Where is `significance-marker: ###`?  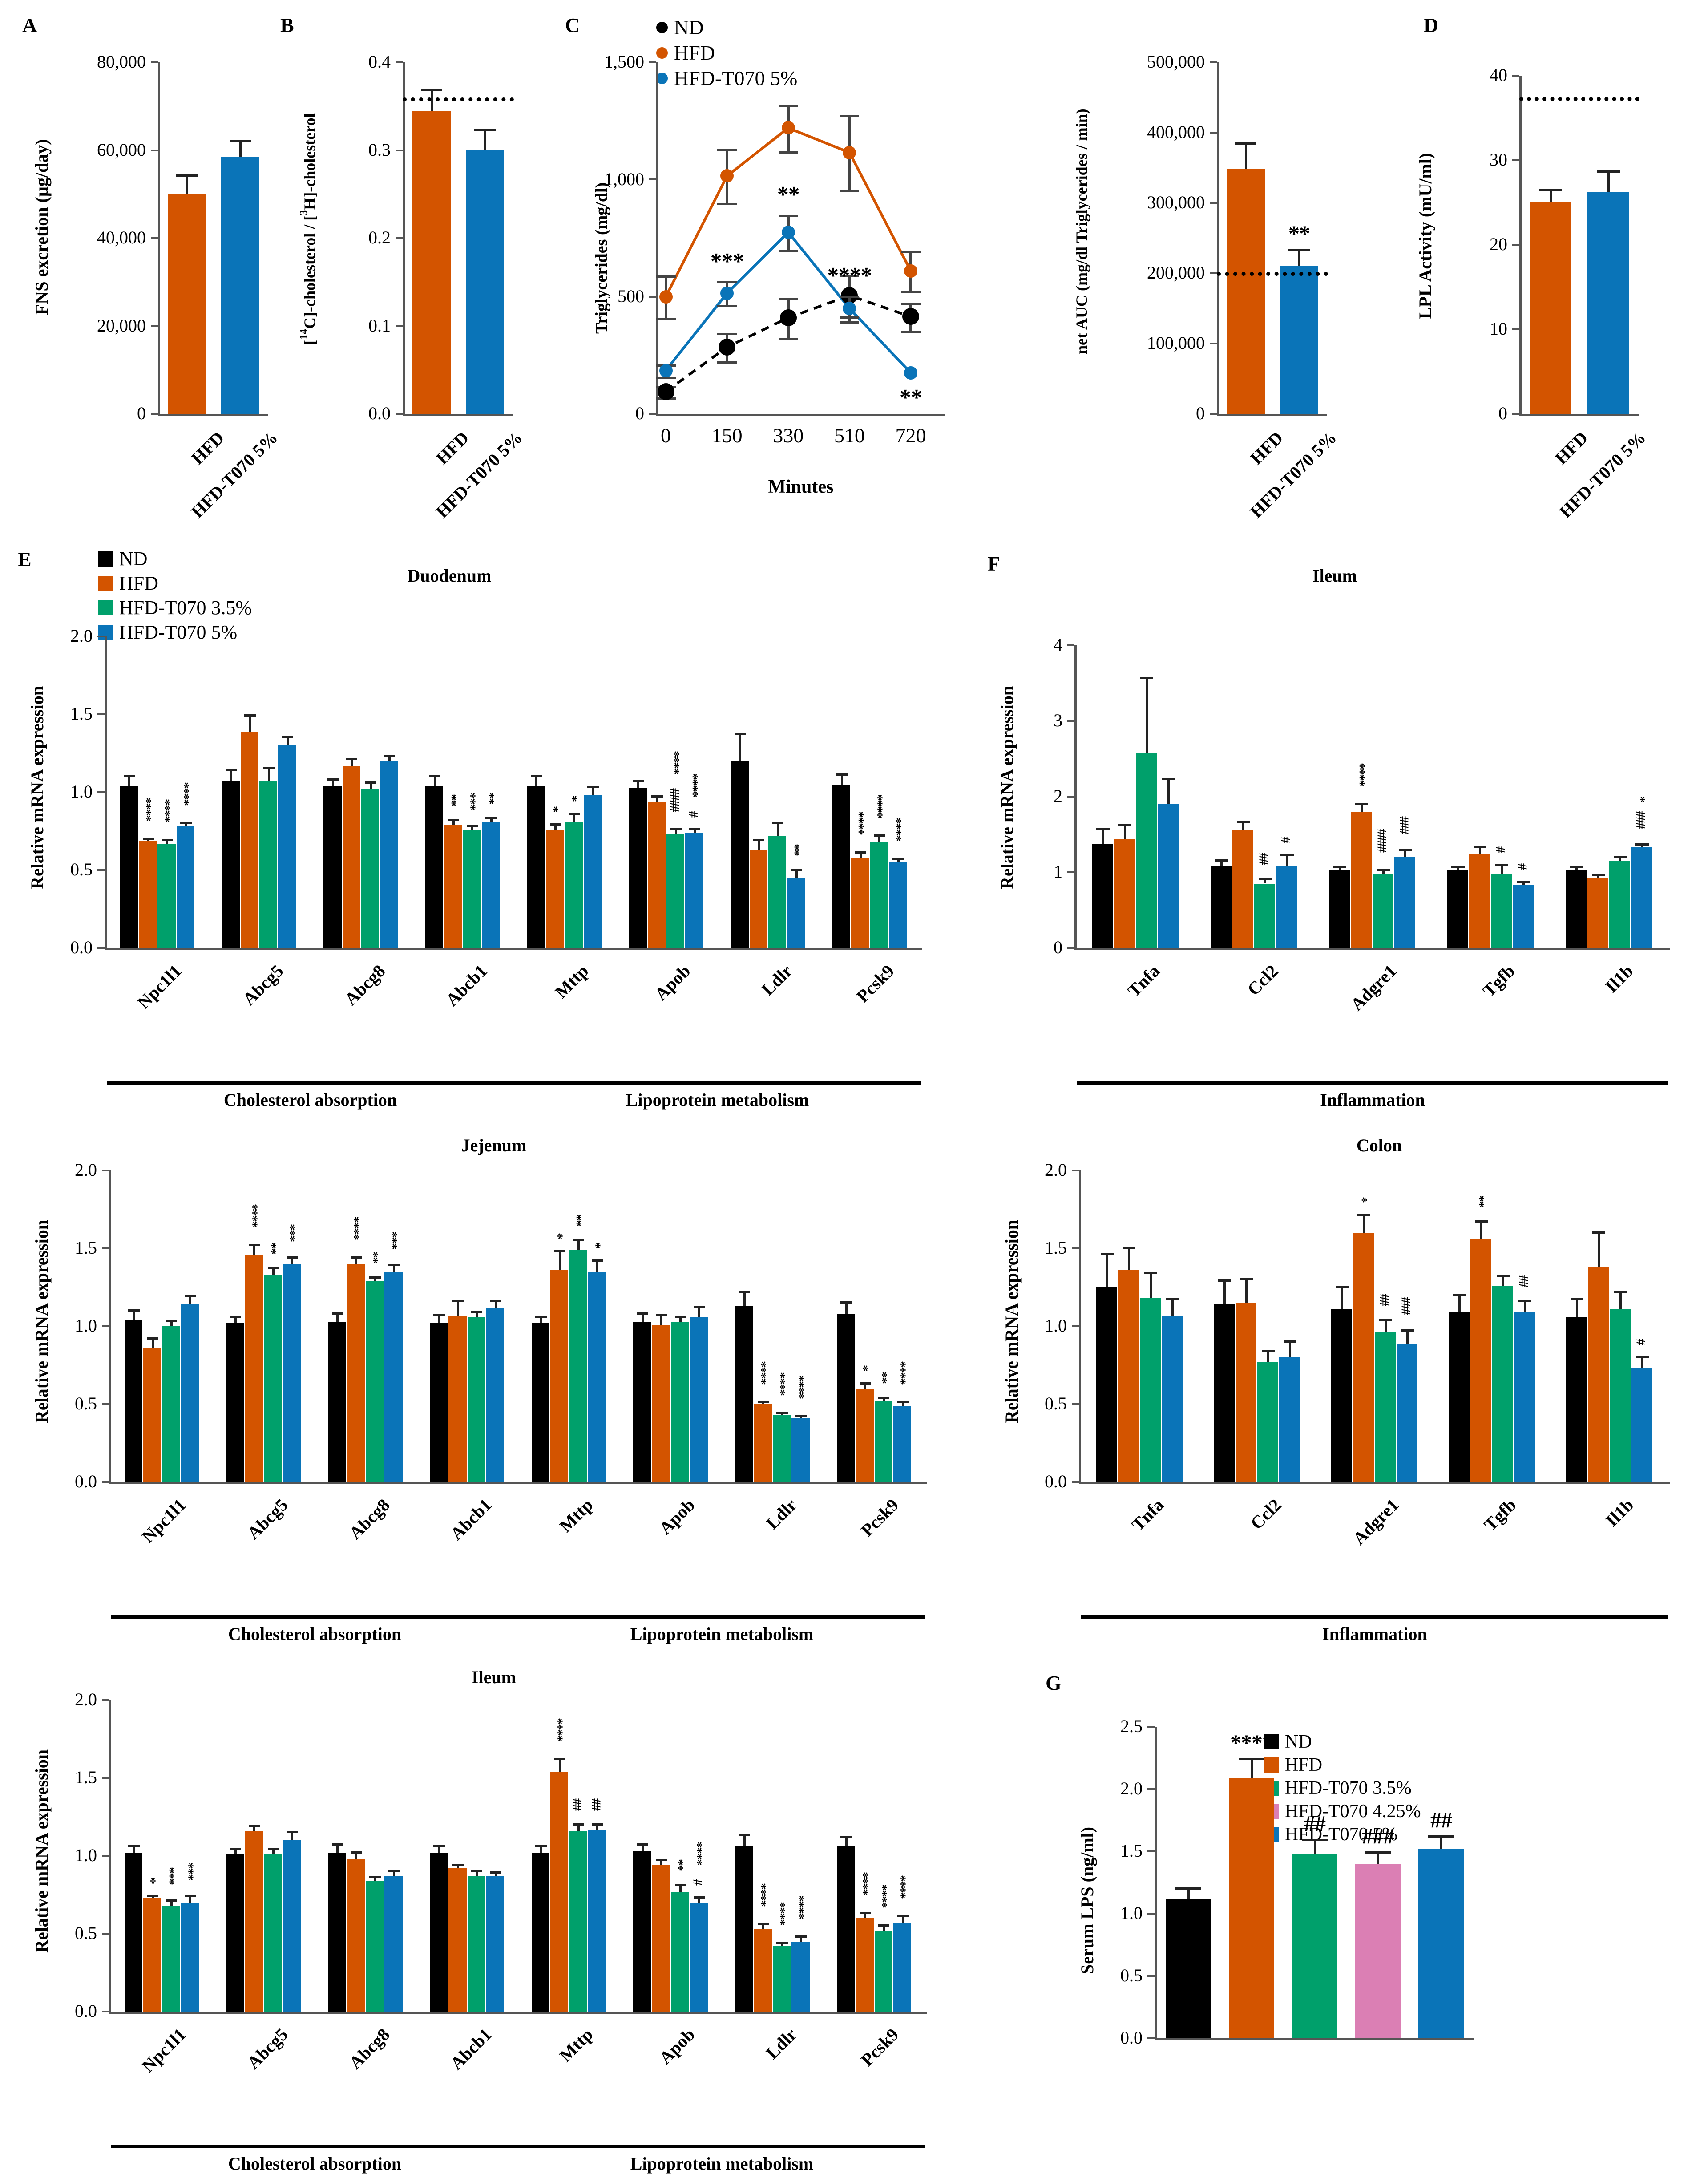 significance-marker: ### is located at coordinates (1406, 1305).